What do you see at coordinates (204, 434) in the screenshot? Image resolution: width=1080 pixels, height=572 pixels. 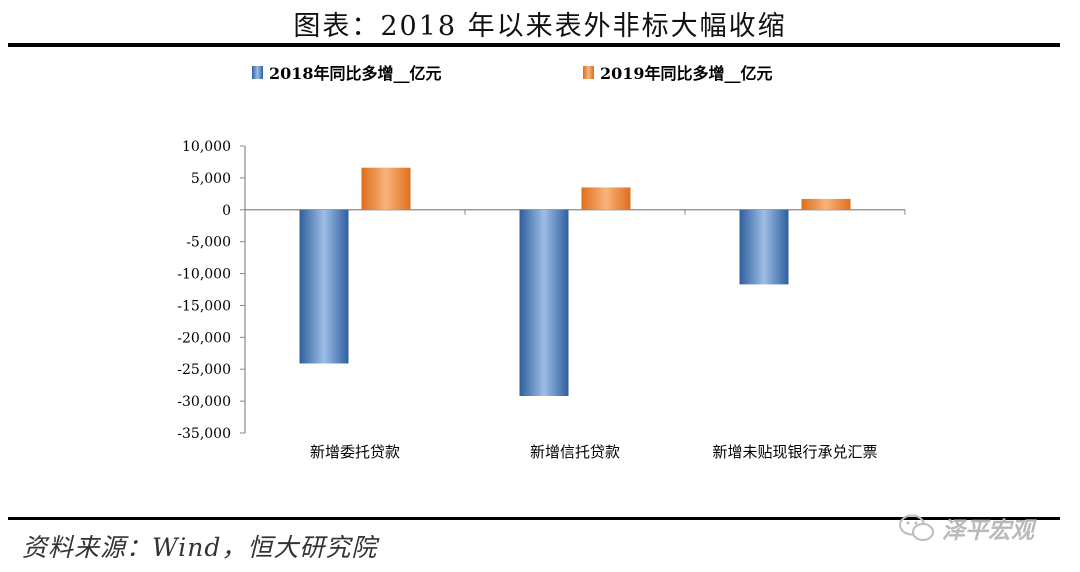 I see `y-tick-label: -35,000` at bounding box center [204, 434].